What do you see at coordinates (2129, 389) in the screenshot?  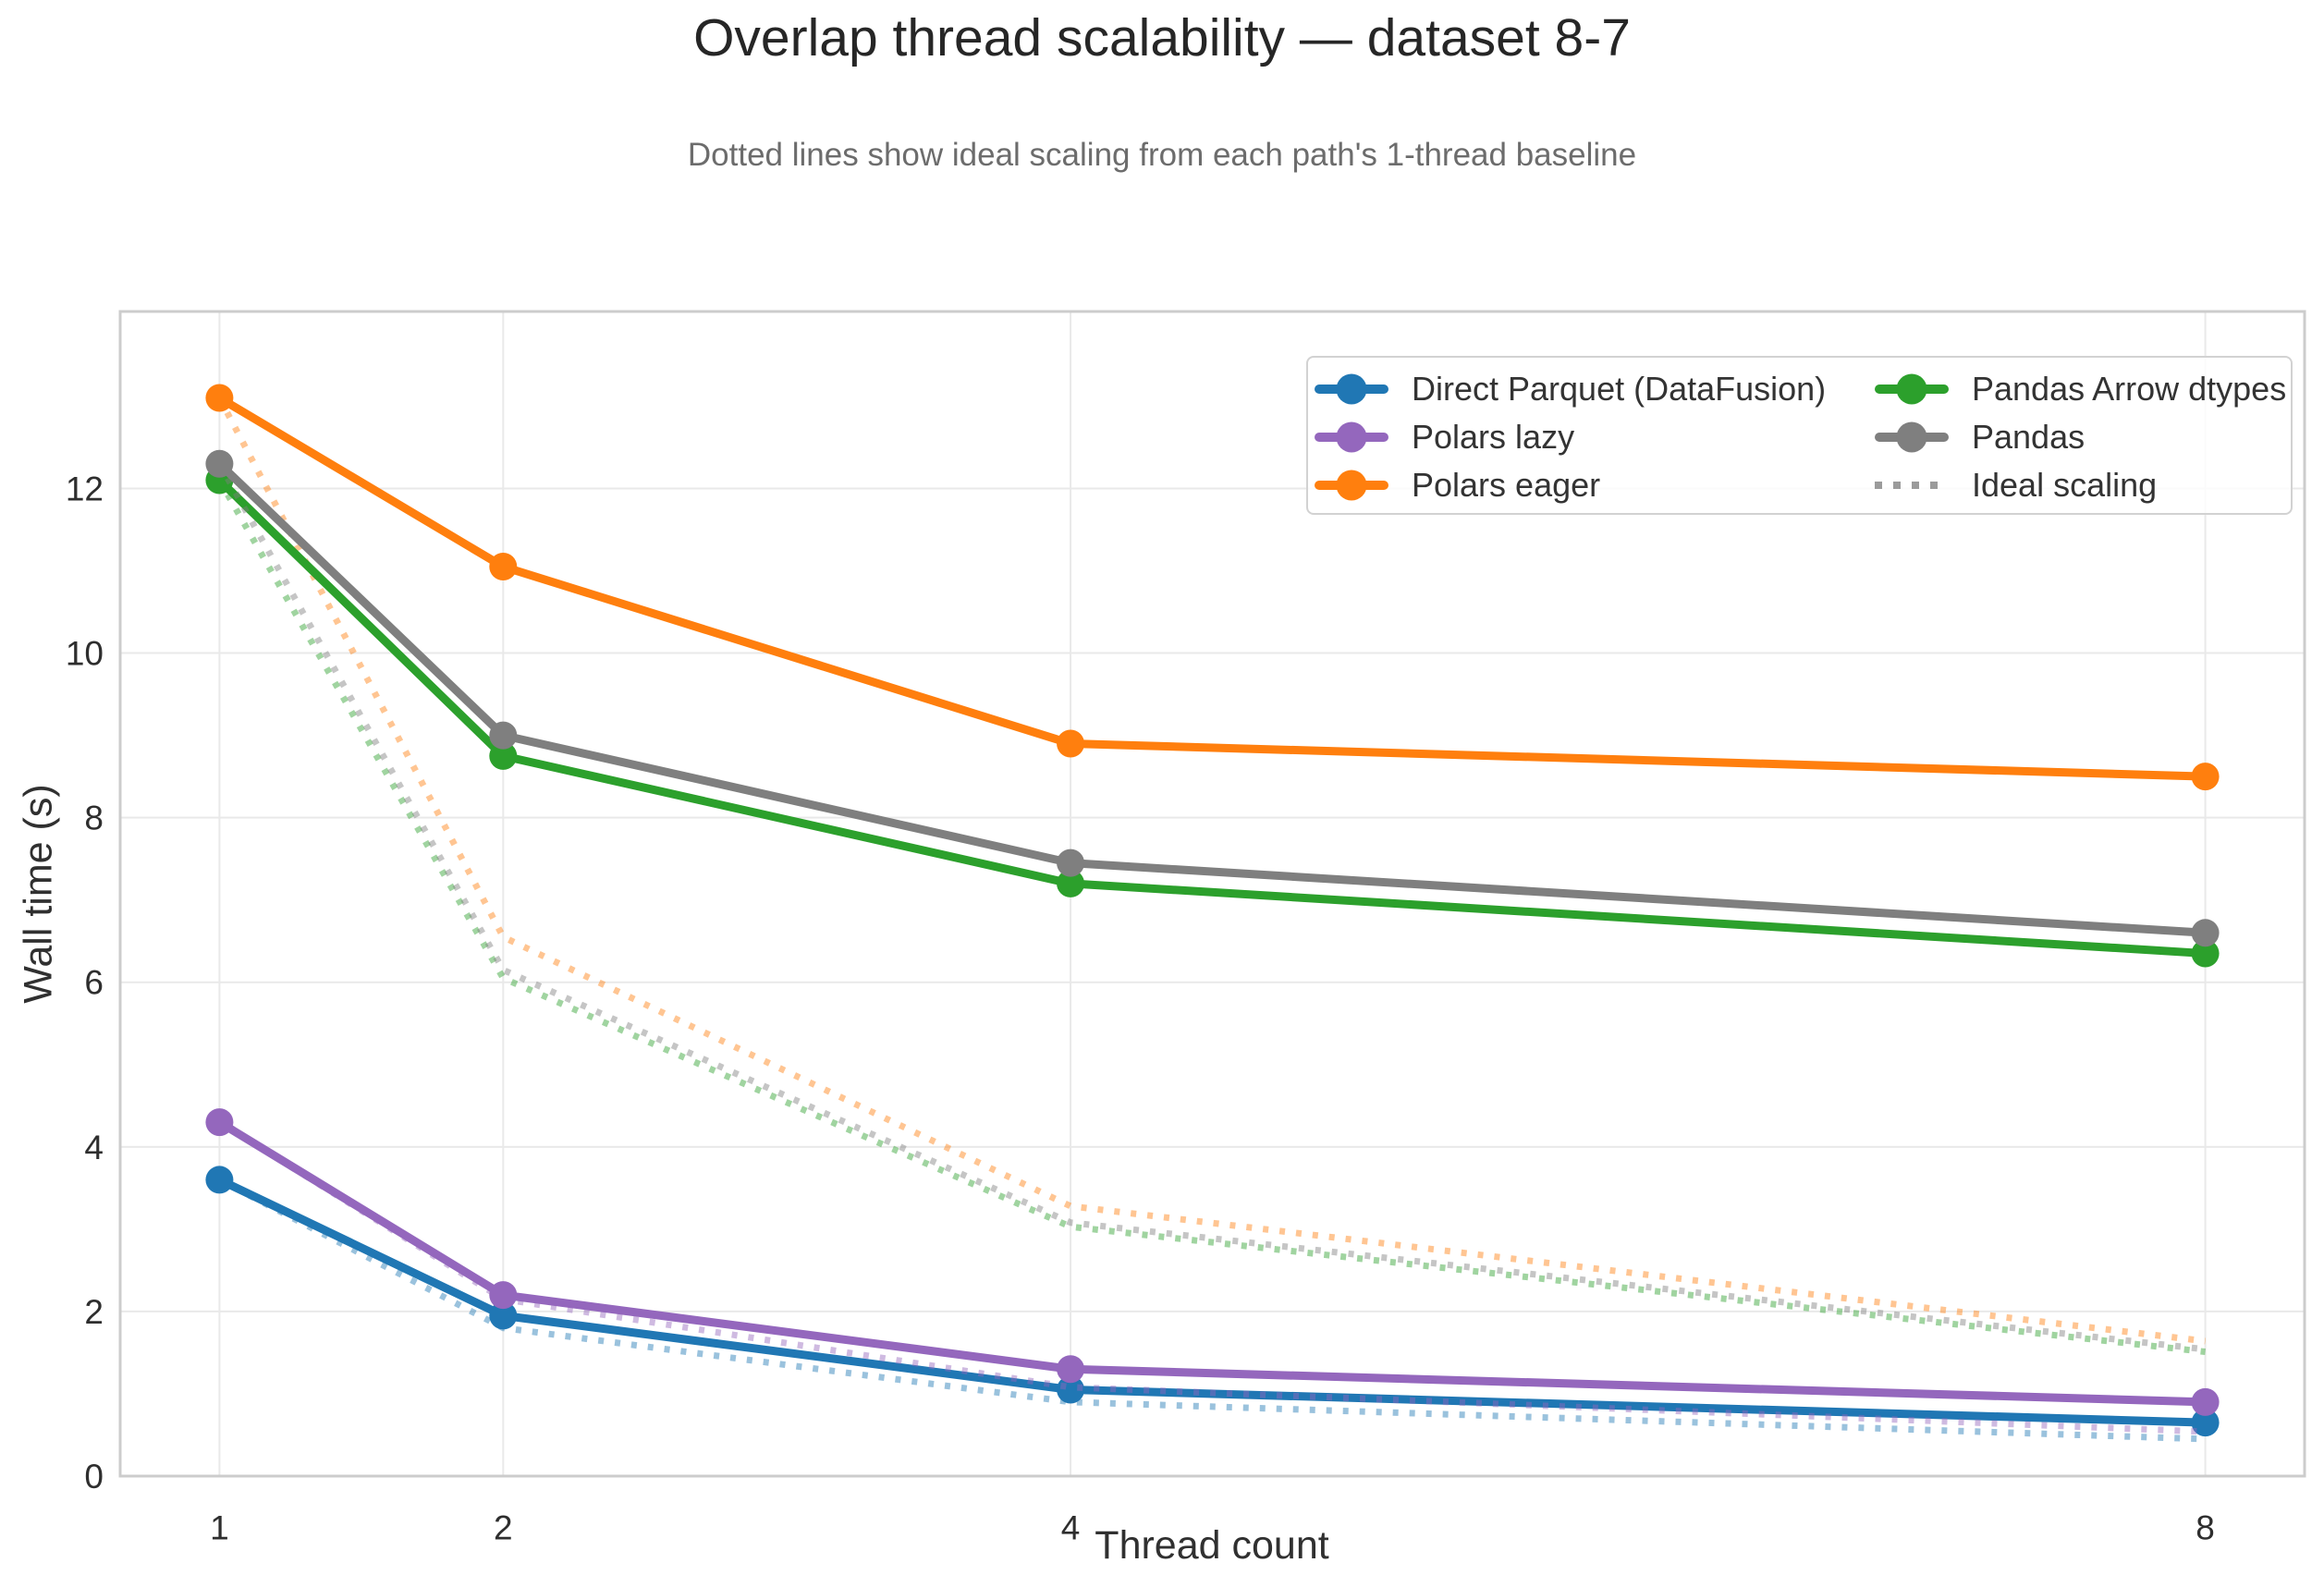 I see `legend-item-label: Pandas Arrow dtypes` at bounding box center [2129, 389].